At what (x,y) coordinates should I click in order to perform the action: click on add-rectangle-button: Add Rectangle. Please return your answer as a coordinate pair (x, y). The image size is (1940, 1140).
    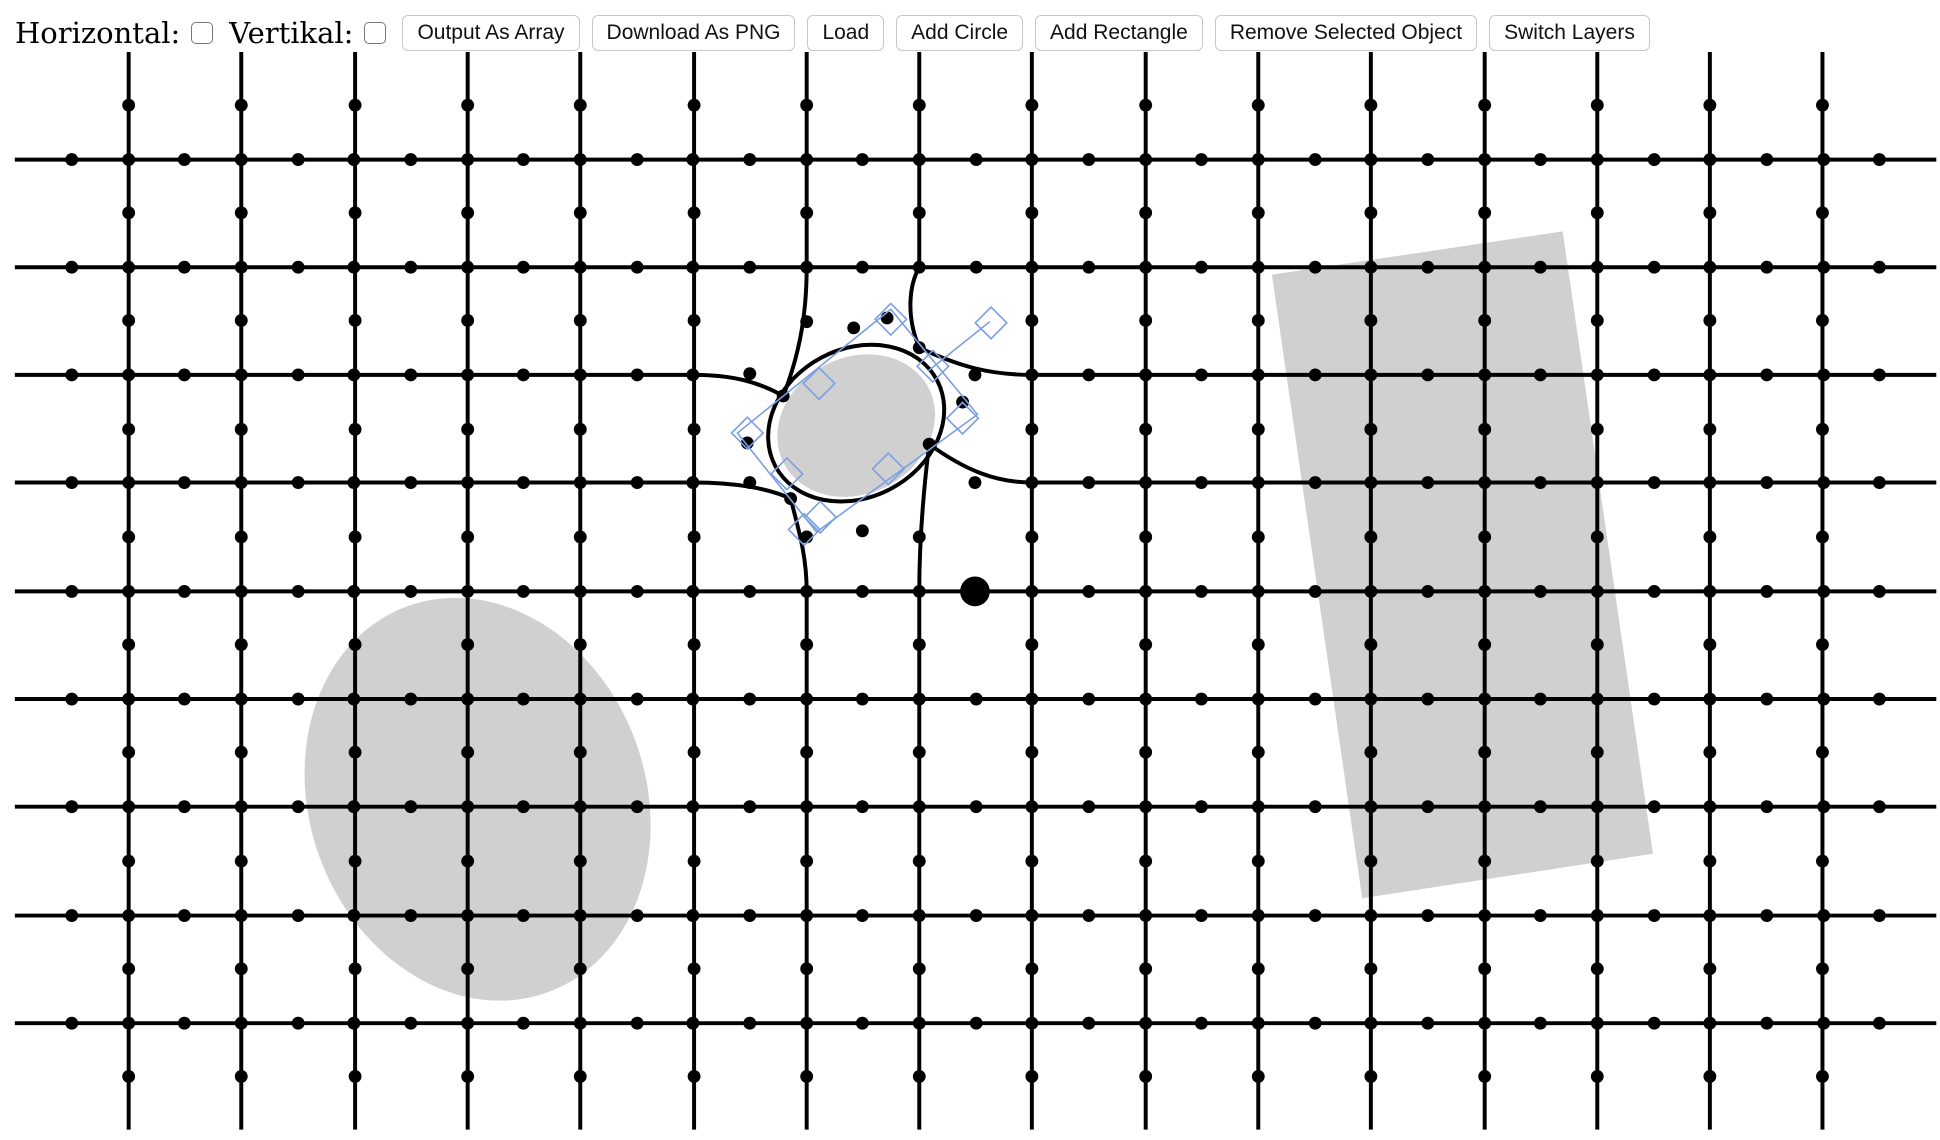
    Looking at the image, I should click on (1119, 33).